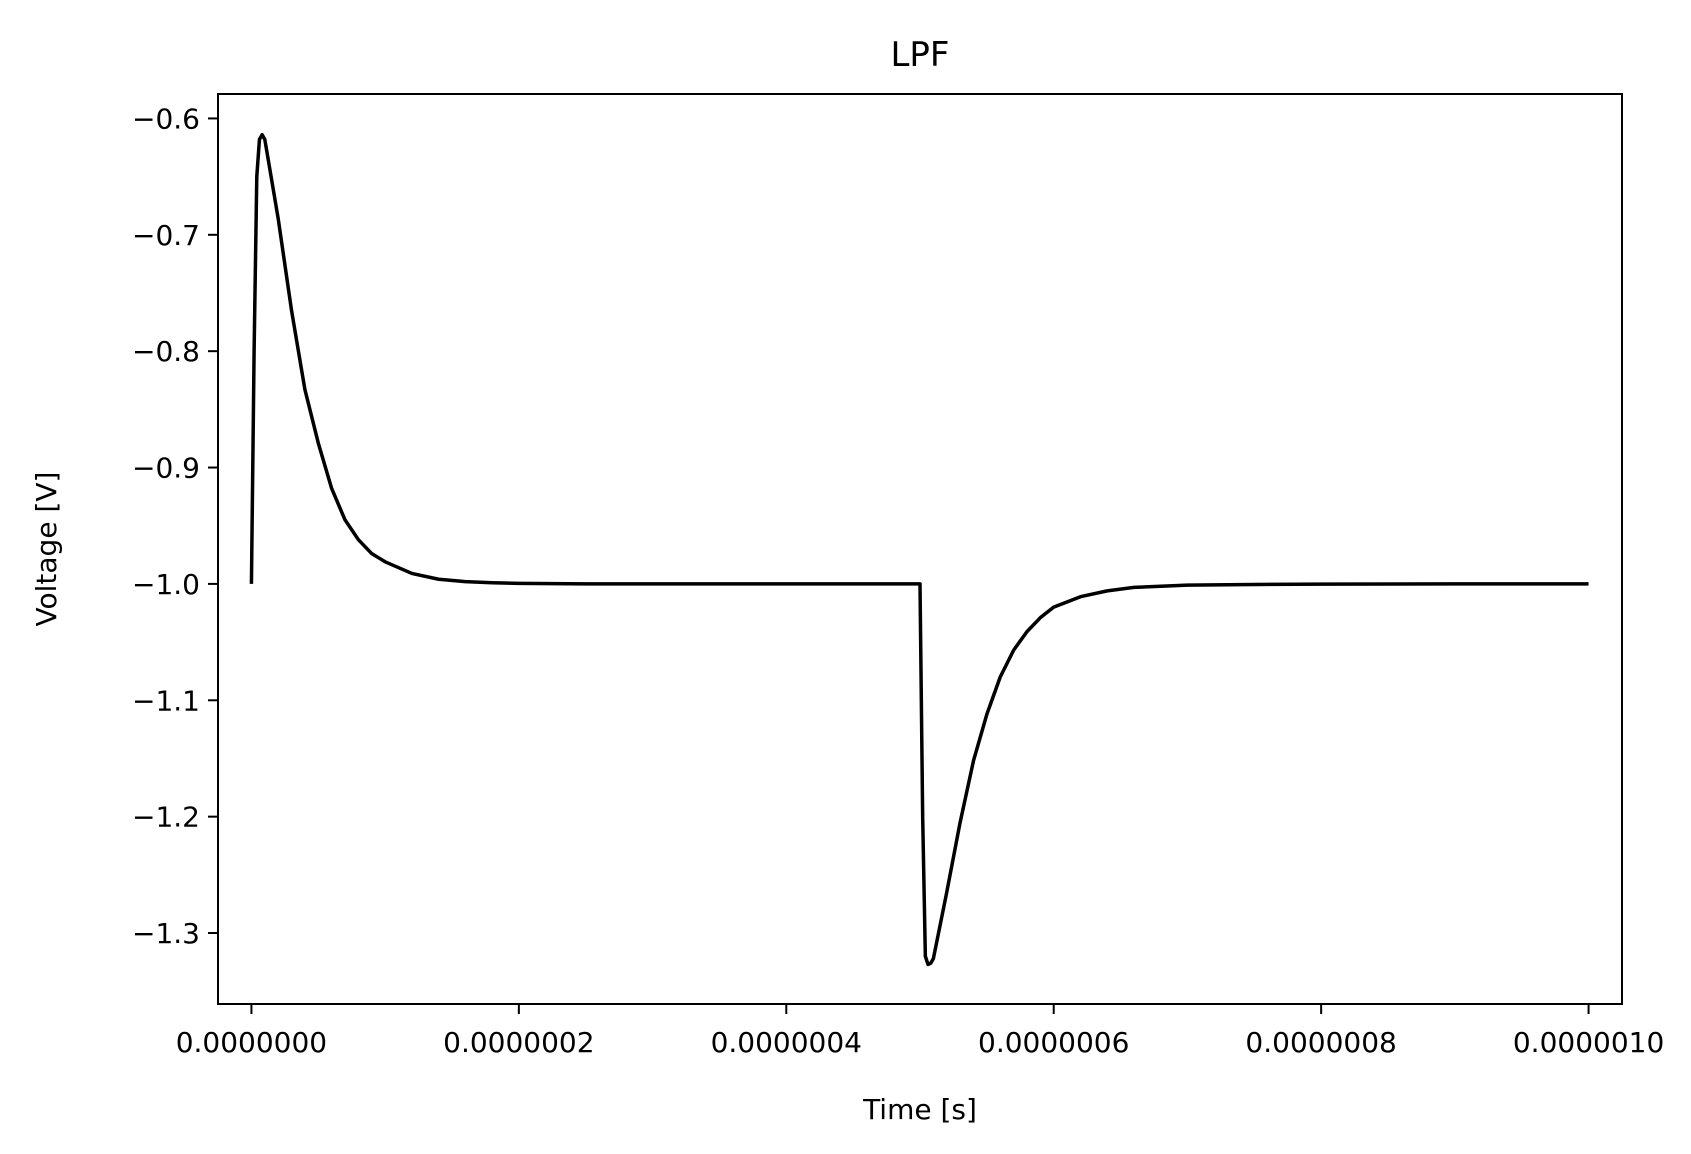 This screenshot has height=1154, width=1691. I want to click on y-axis: −0.6 −0.7 −0.8 −0.9 −1.0 −1.1 −1.2 −1.3, so click(175, 526).